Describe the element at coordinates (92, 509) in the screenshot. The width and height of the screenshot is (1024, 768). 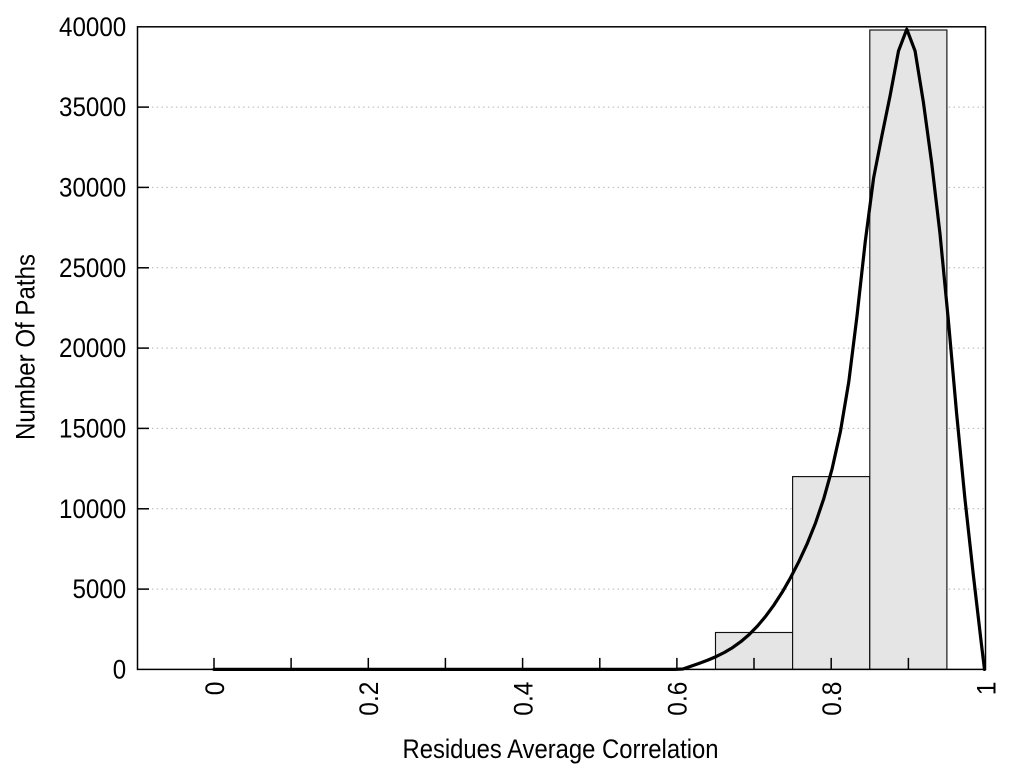
I see `svg-text: 10000` at that location.